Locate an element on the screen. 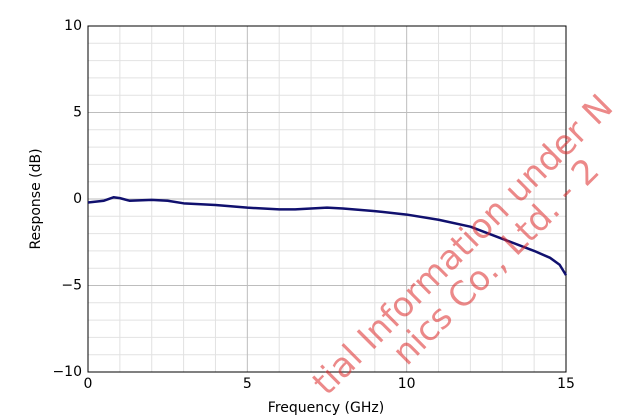 Image resolution: width=620 pixels, height=418 pixels. y-tick-label: −10 is located at coordinates (67, 372).